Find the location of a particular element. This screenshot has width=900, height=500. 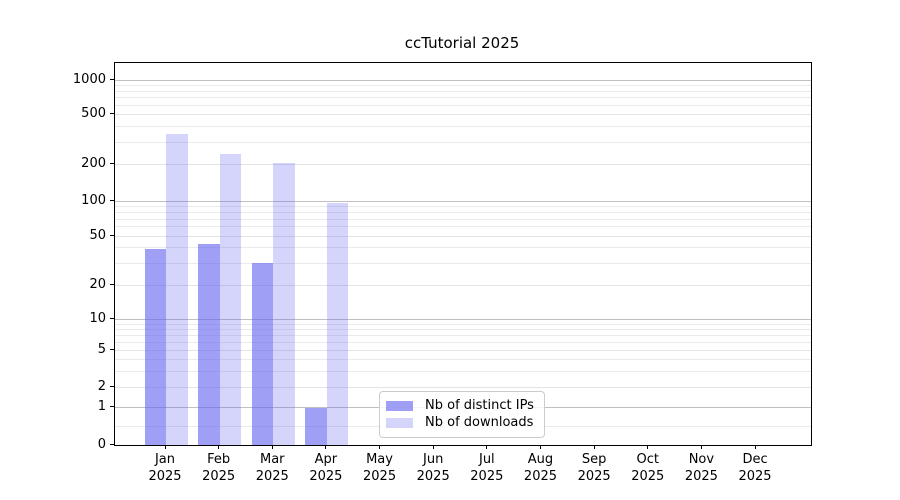

x-tick-label: Nov 2025 is located at coordinates (701, 468).